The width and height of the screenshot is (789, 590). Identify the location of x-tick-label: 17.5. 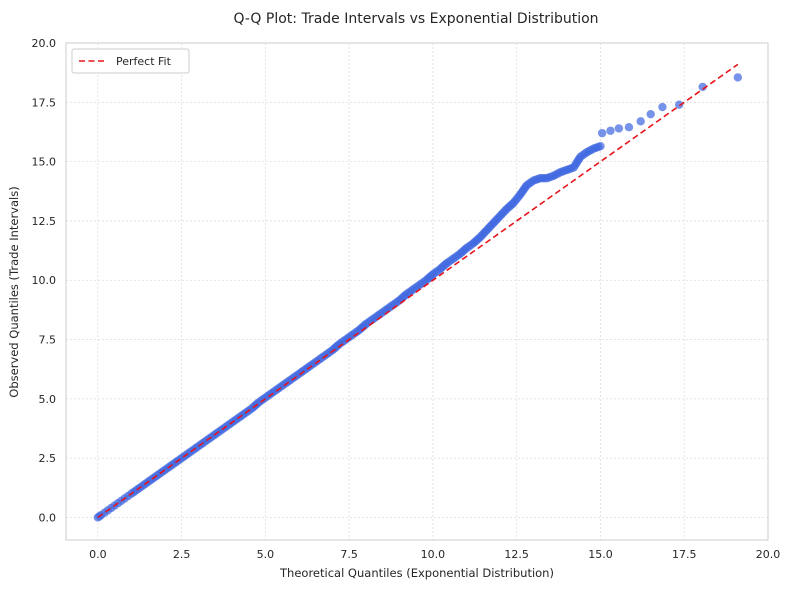
(684, 554).